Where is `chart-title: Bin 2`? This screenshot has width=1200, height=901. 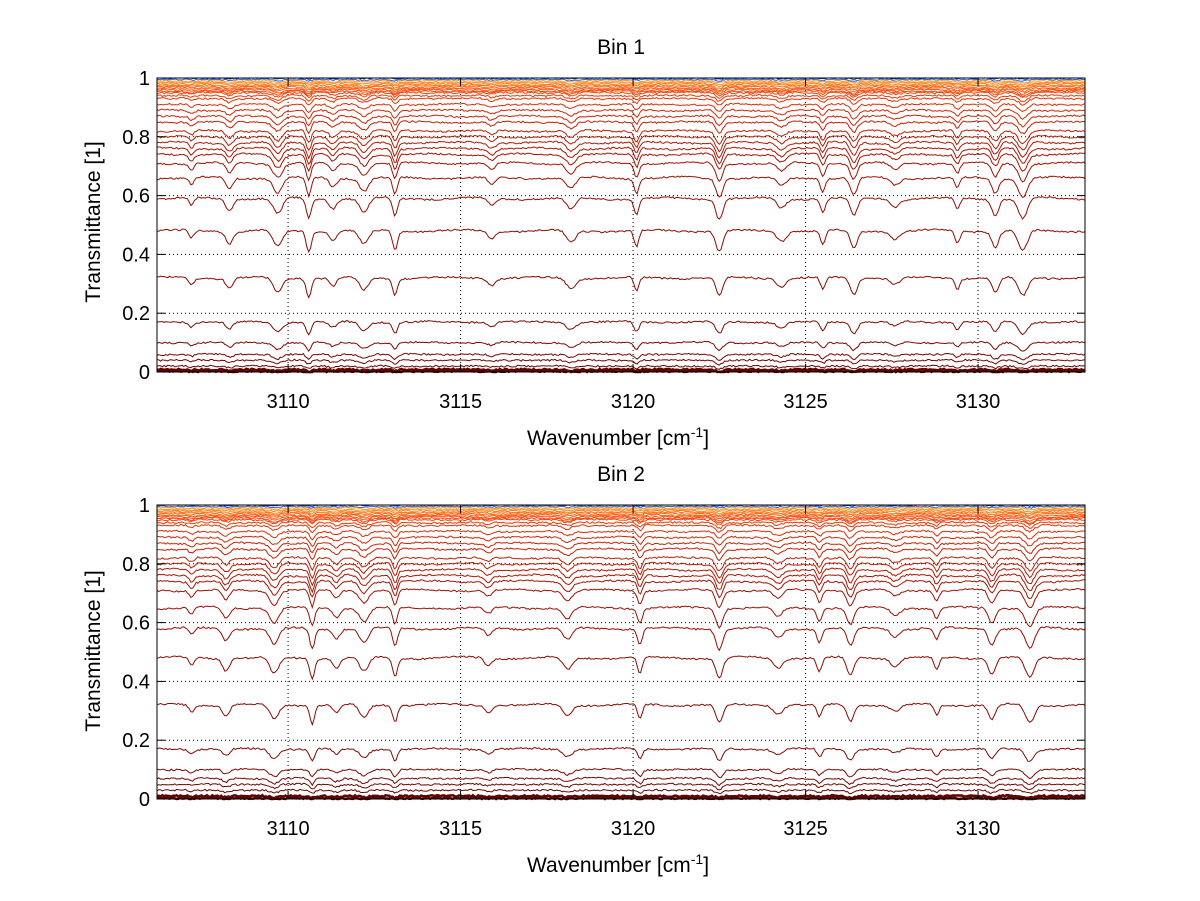
chart-title: Bin 2 is located at coordinates (621, 474).